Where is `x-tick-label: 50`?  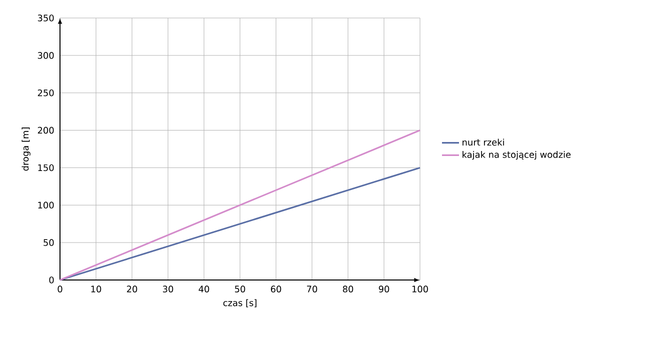 x-tick-label: 50 is located at coordinates (240, 289).